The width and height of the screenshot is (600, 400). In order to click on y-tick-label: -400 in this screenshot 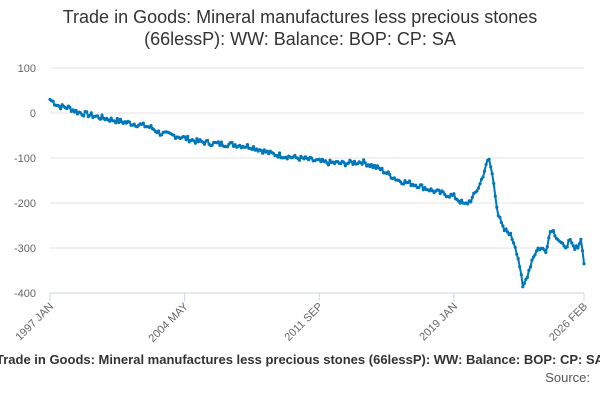, I will do `click(25, 294)`.